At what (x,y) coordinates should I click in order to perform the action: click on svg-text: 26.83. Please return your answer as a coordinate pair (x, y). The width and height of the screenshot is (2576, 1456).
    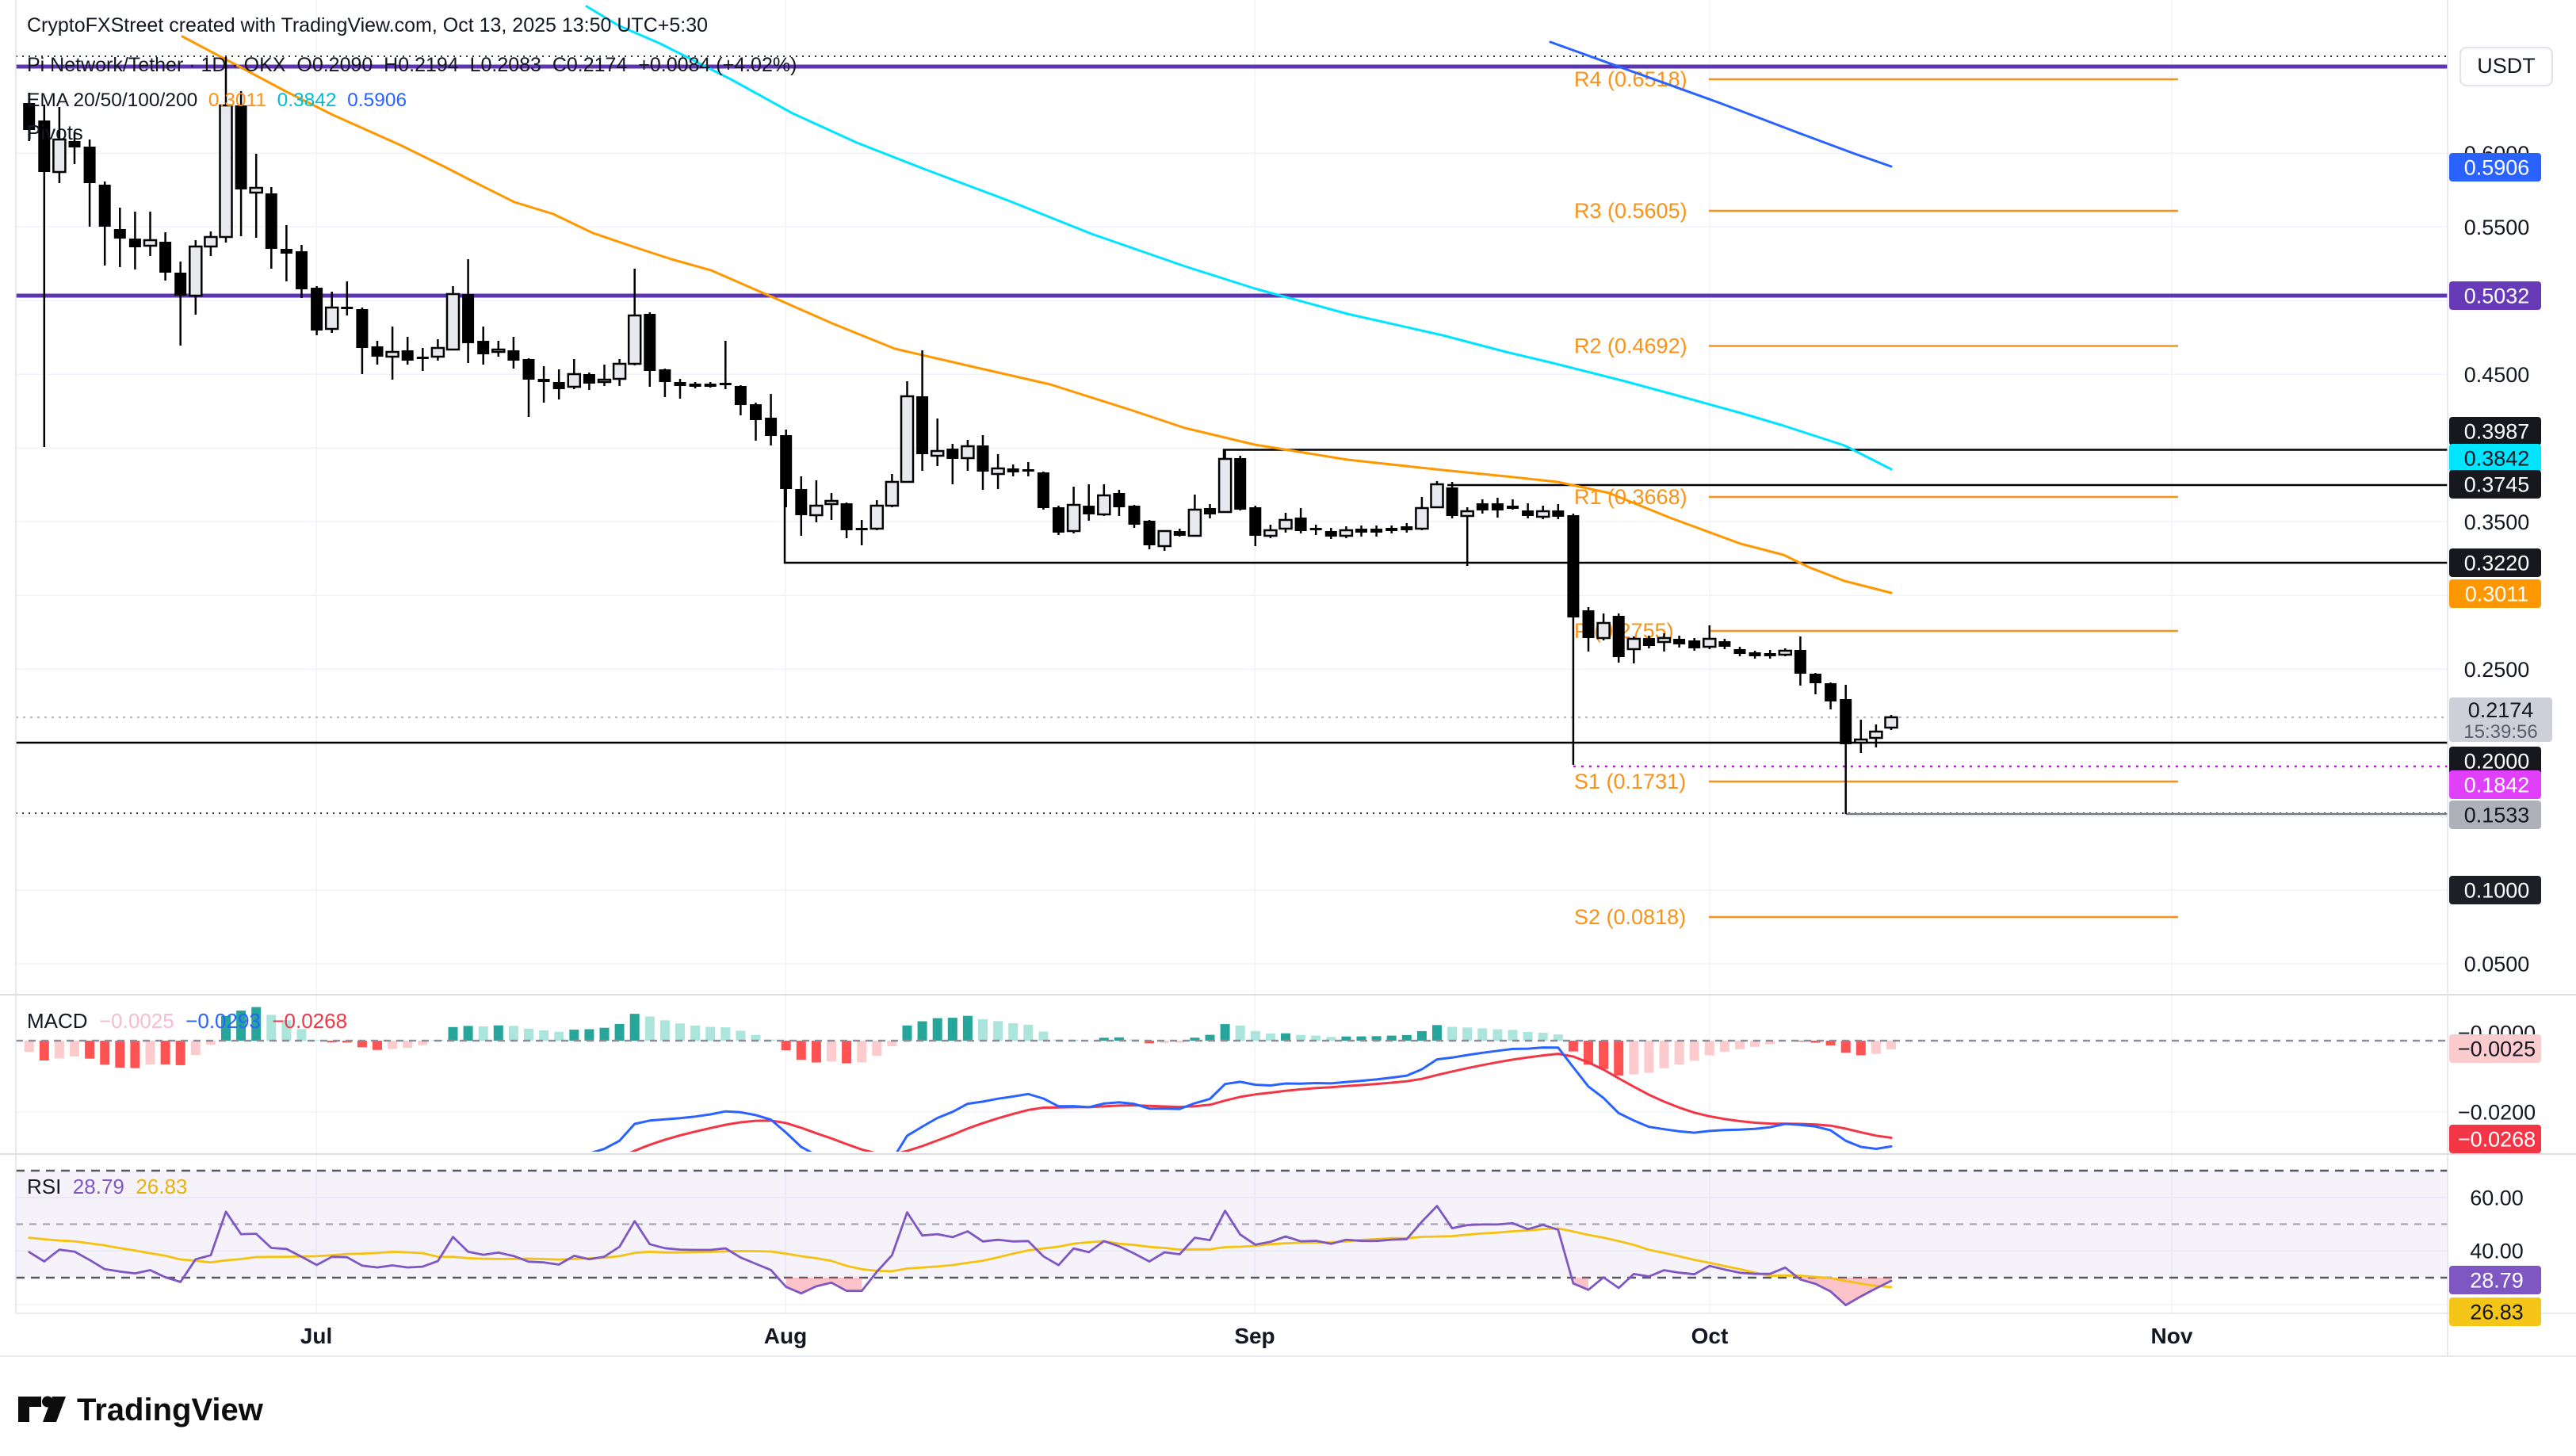
    Looking at the image, I should click on (2497, 1312).